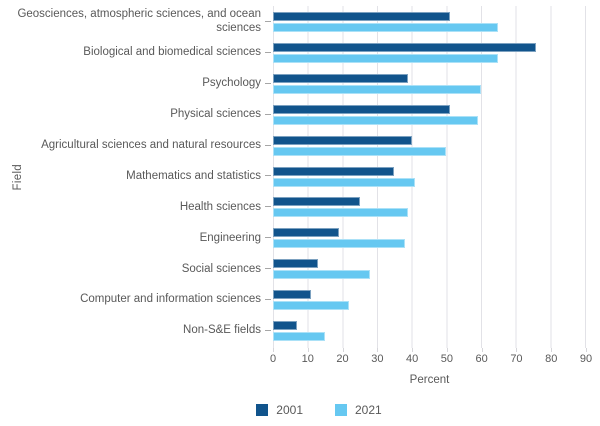  I want to click on category-row: Physical sciences, so click(293, 114).